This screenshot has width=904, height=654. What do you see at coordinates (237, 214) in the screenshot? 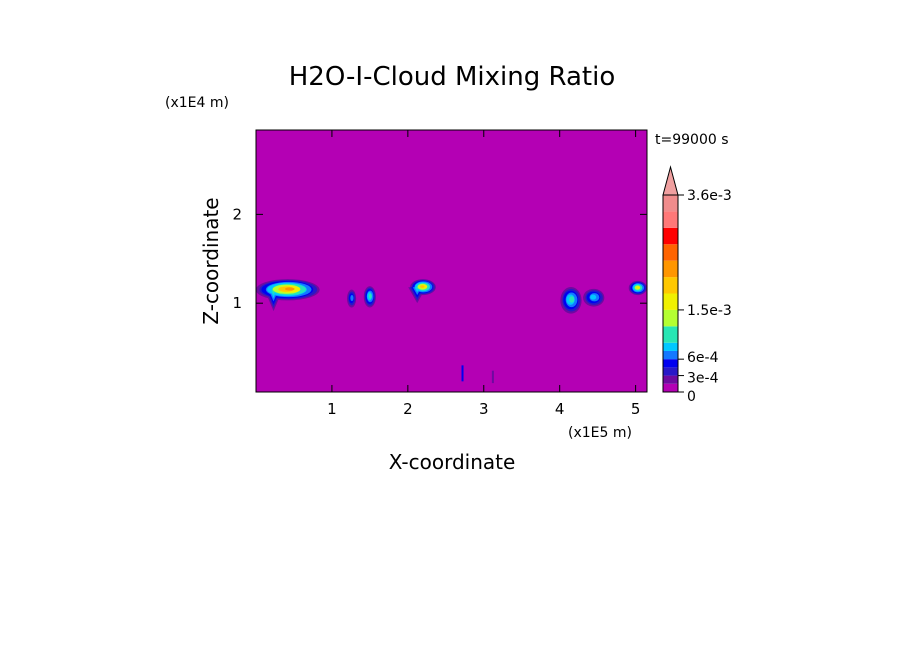
I see `y-tick-label: 2` at bounding box center [237, 214].